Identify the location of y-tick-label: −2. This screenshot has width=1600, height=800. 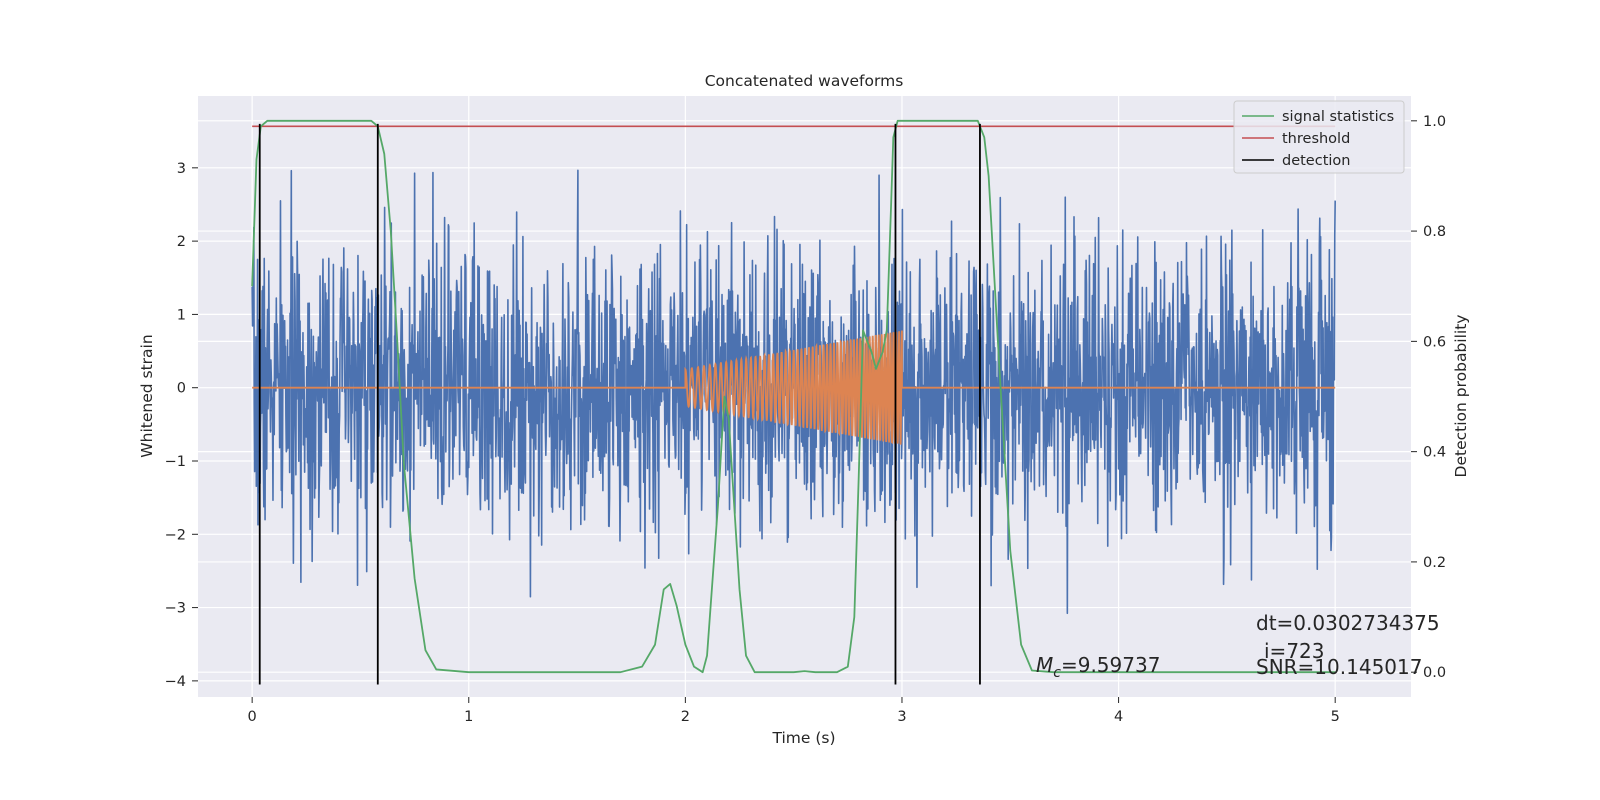
(175, 535).